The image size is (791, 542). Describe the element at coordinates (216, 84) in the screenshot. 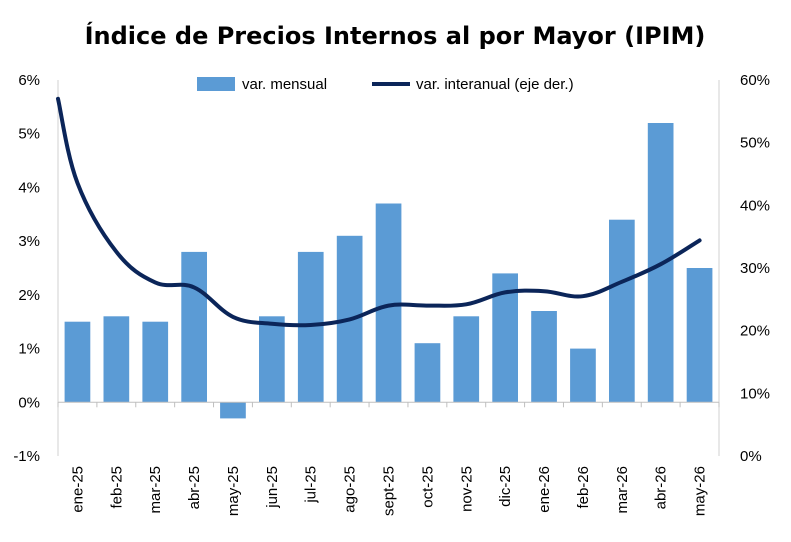

I see `legend-bar-swatch` at that location.